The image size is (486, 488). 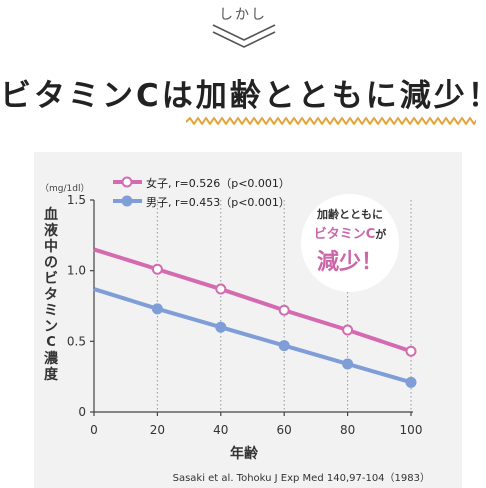 I want to click on y-axis-label-char: 血, so click(x=51, y=215).